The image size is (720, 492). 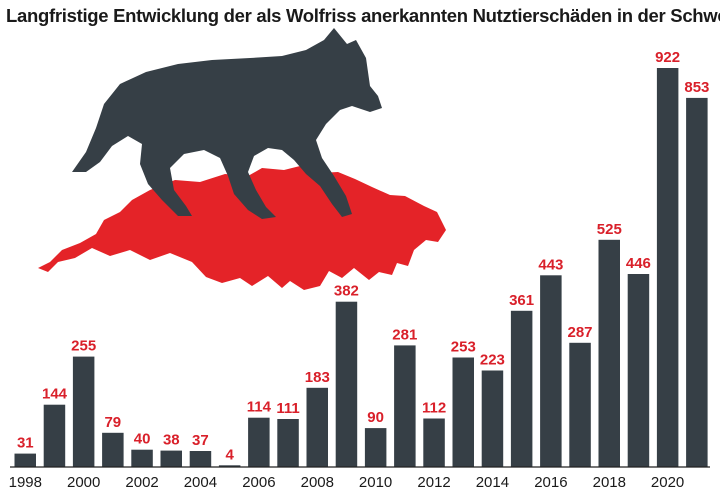 I want to click on value-label-2012: 112, so click(x=434, y=408).